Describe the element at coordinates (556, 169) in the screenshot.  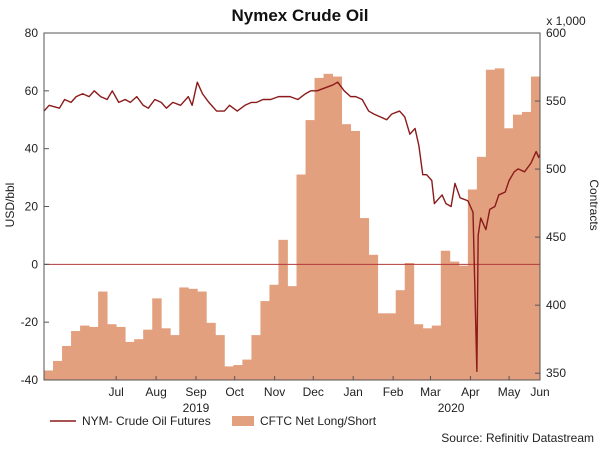
I see `right-tick-label: 500` at that location.